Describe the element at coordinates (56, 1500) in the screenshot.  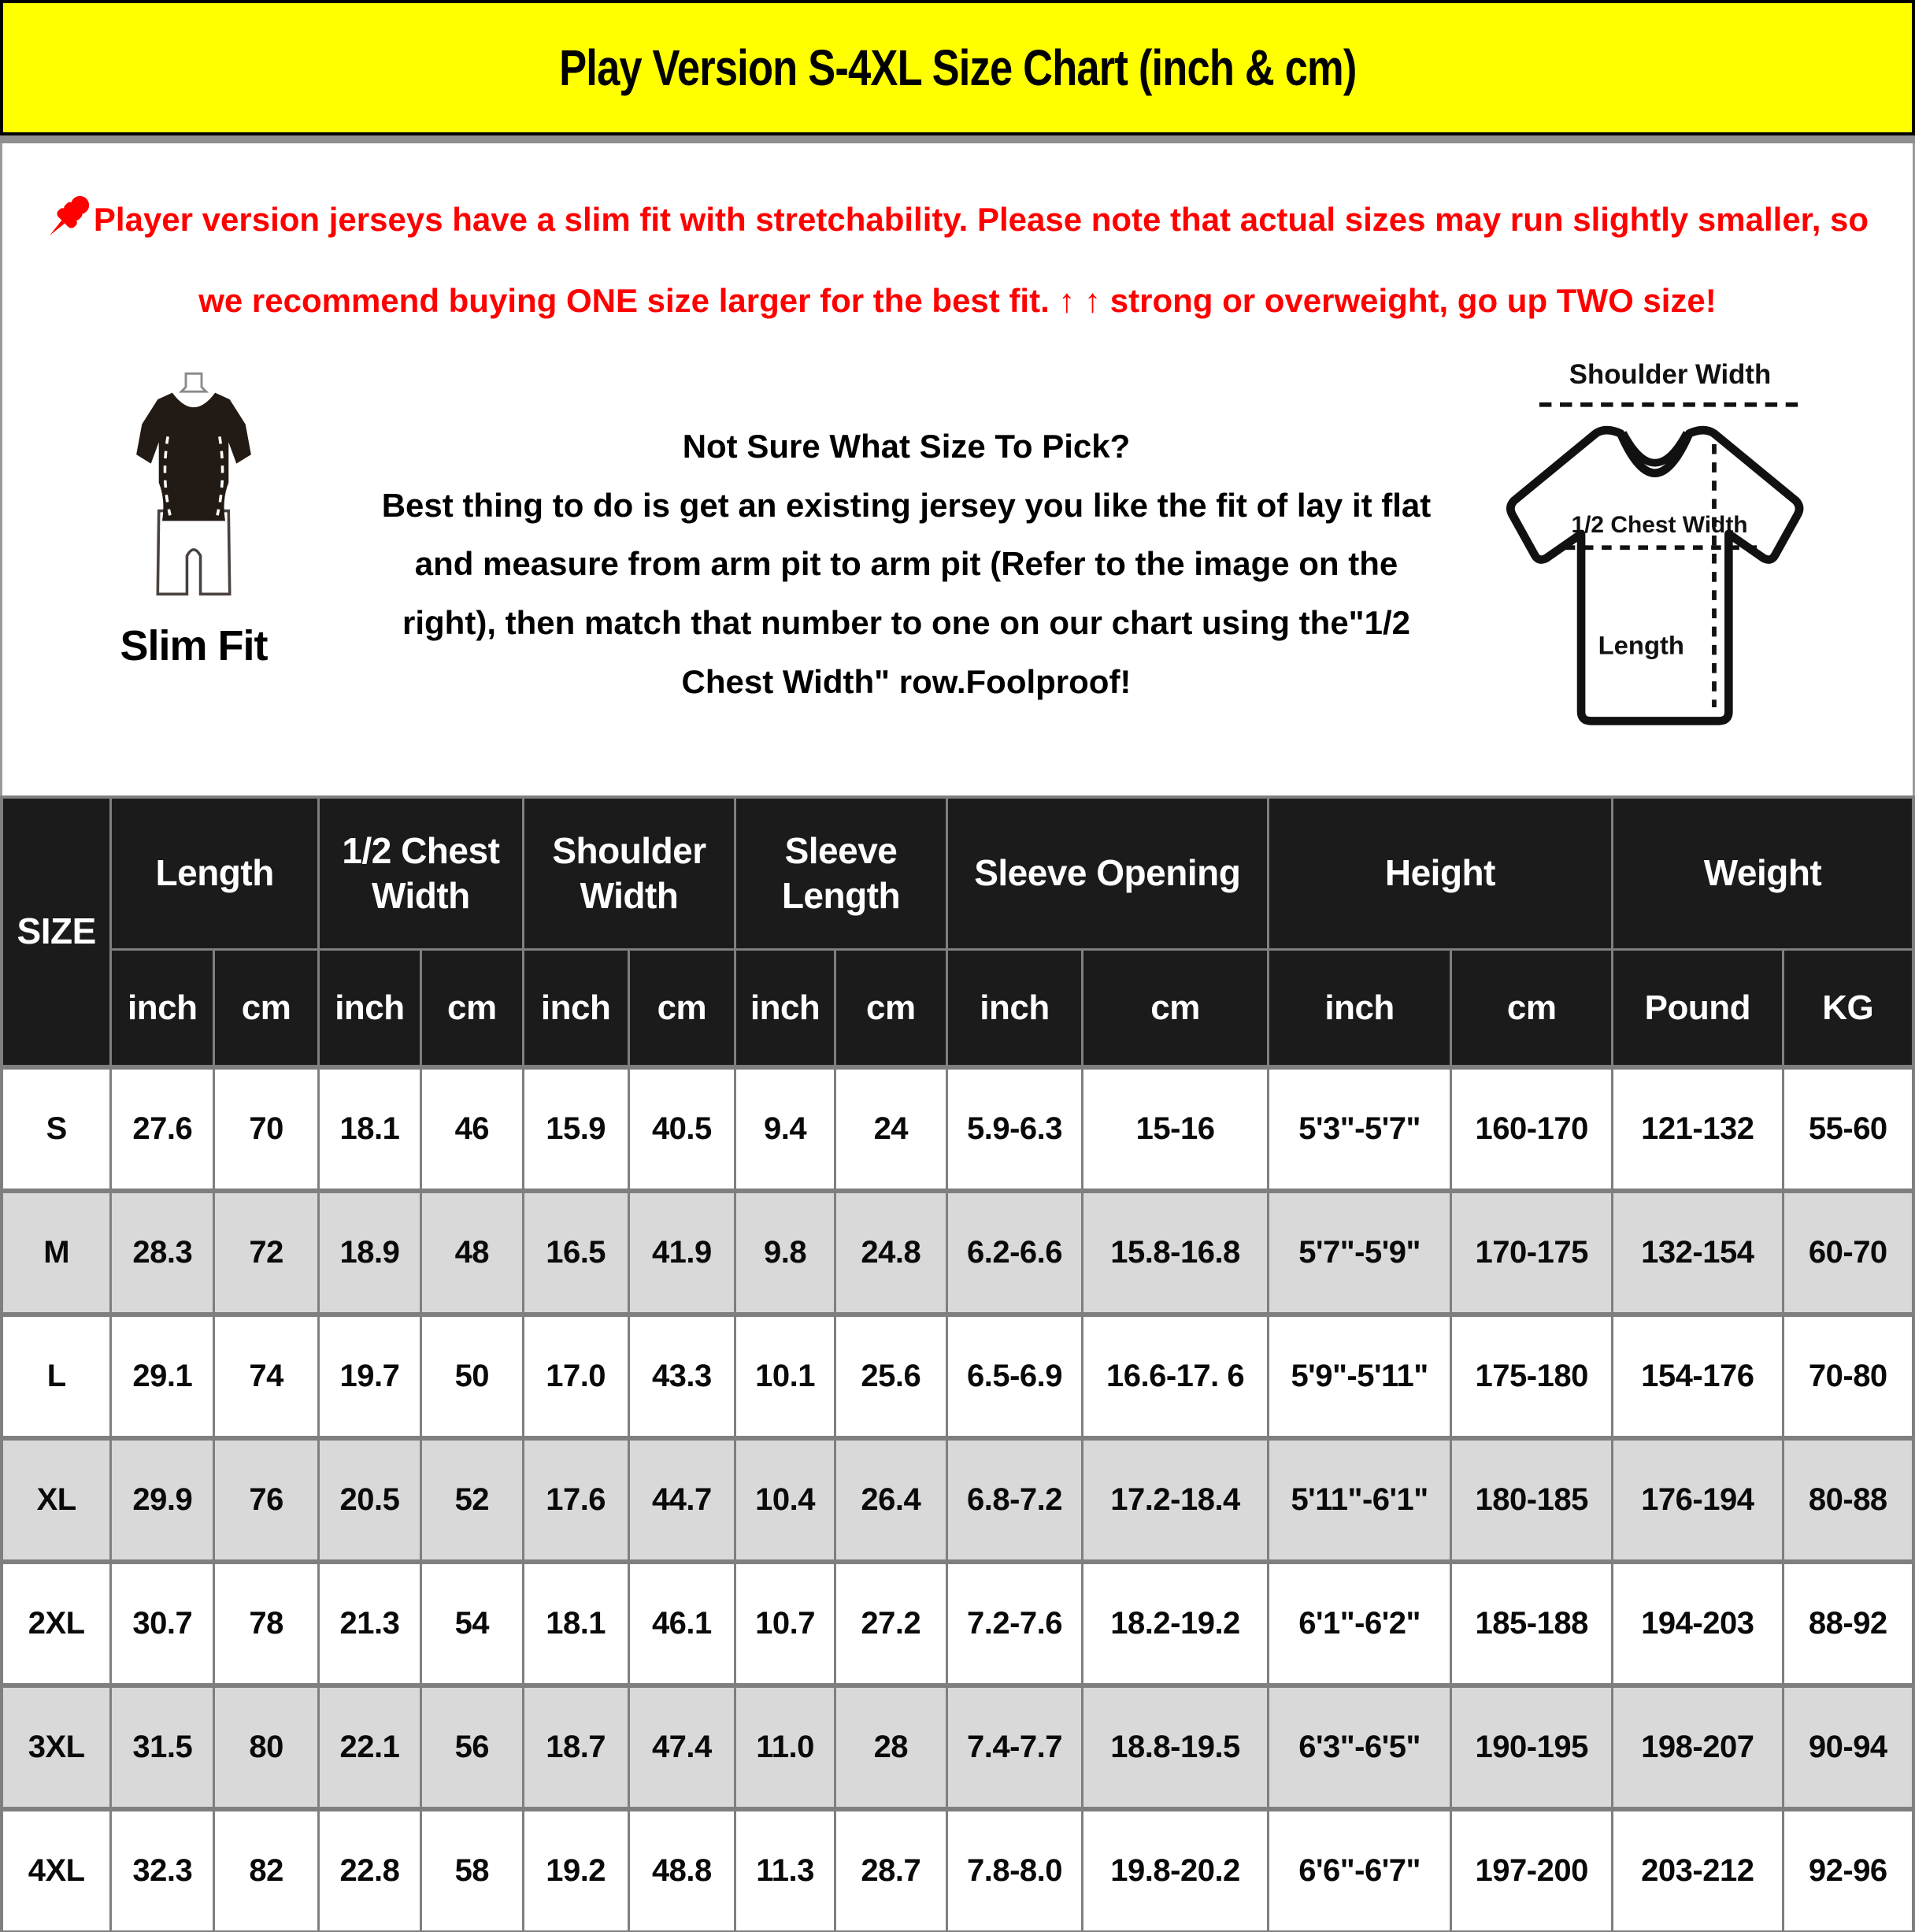
I see `size-cell: XL` at that location.